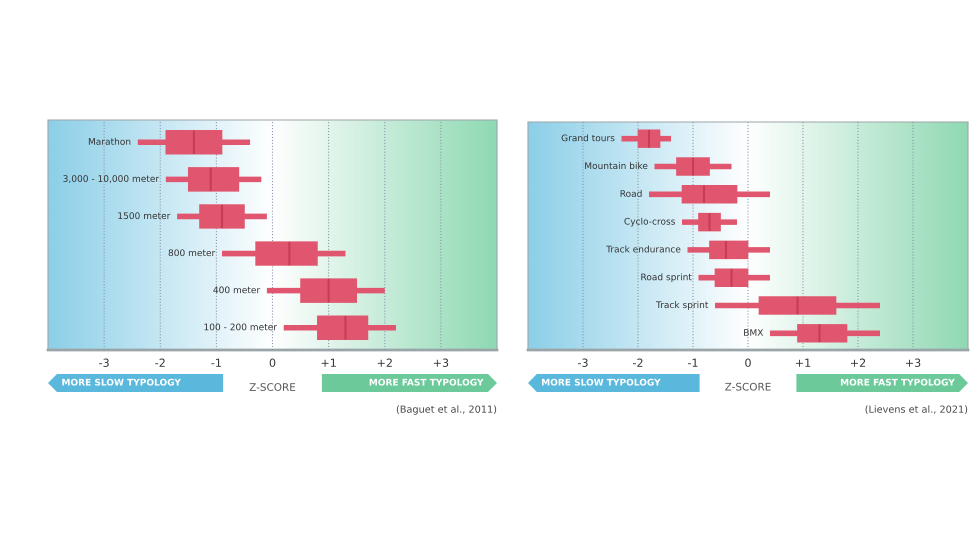  What do you see at coordinates (192, 252) in the screenshot?
I see `y-tick-label: 800 meter` at bounding box center [192, 252].